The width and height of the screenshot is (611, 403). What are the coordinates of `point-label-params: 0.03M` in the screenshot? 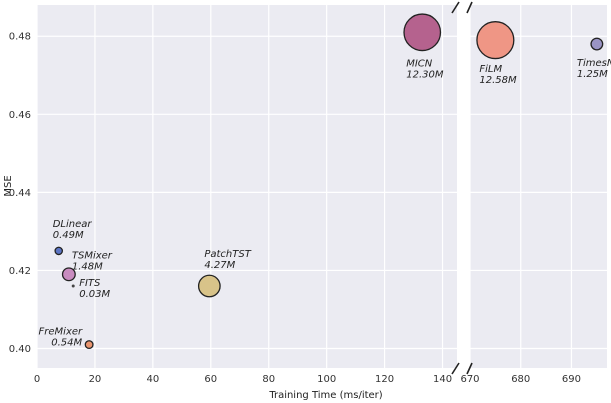 It's located at (94, 294).